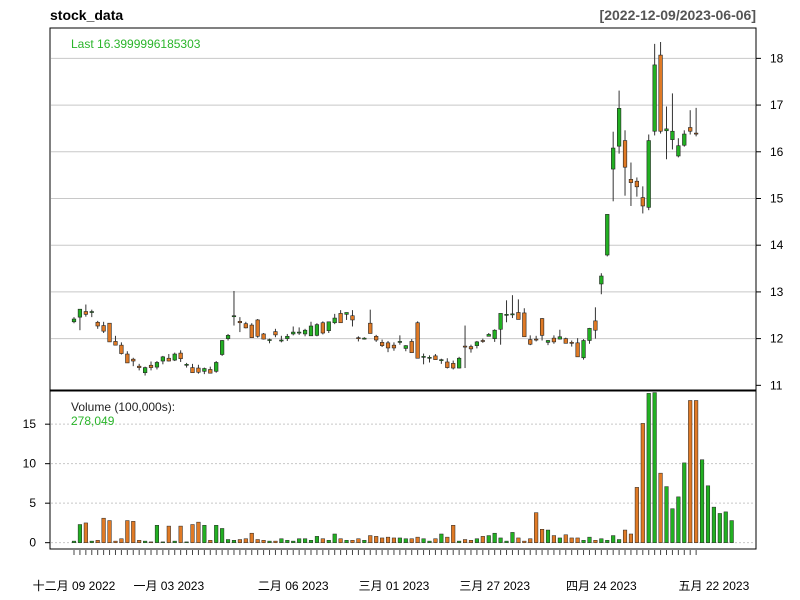  What do you see at coordinates (777, 152) in the screenshot?
I see `price-y-tick-label: 16` at bounding box center [777, 152].